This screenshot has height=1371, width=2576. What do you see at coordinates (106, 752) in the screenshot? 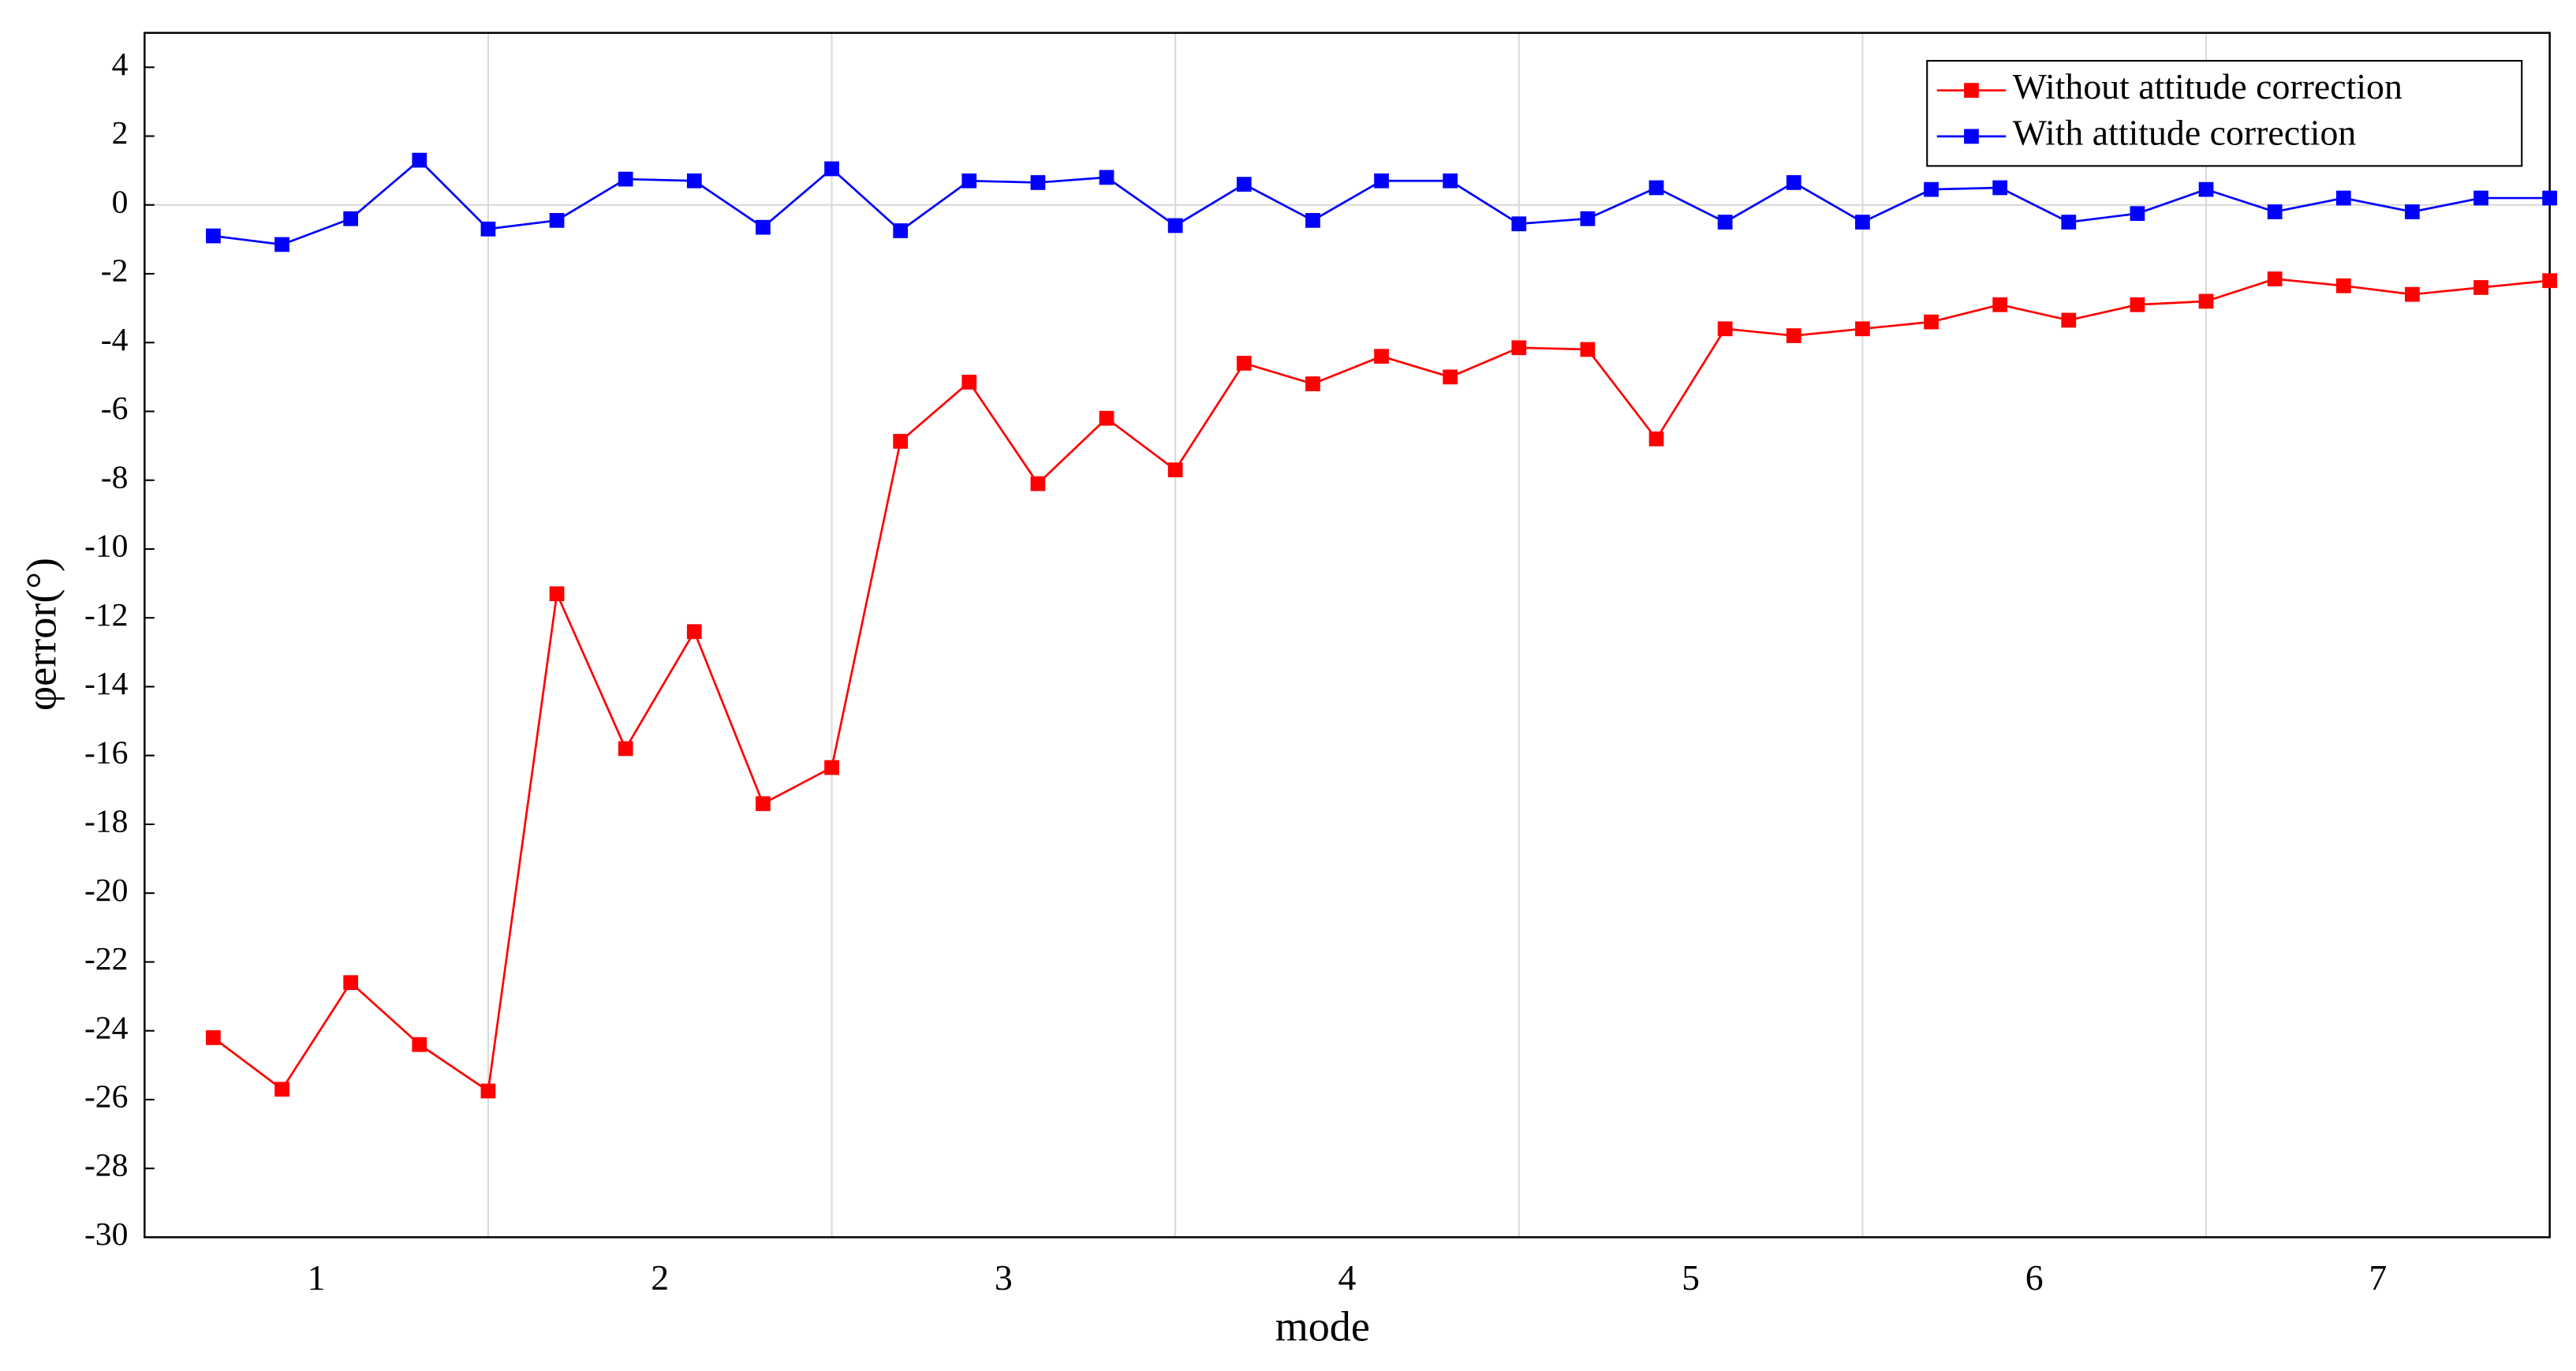
I see `y-tick-label: -16` at bounding box center [106, 752].